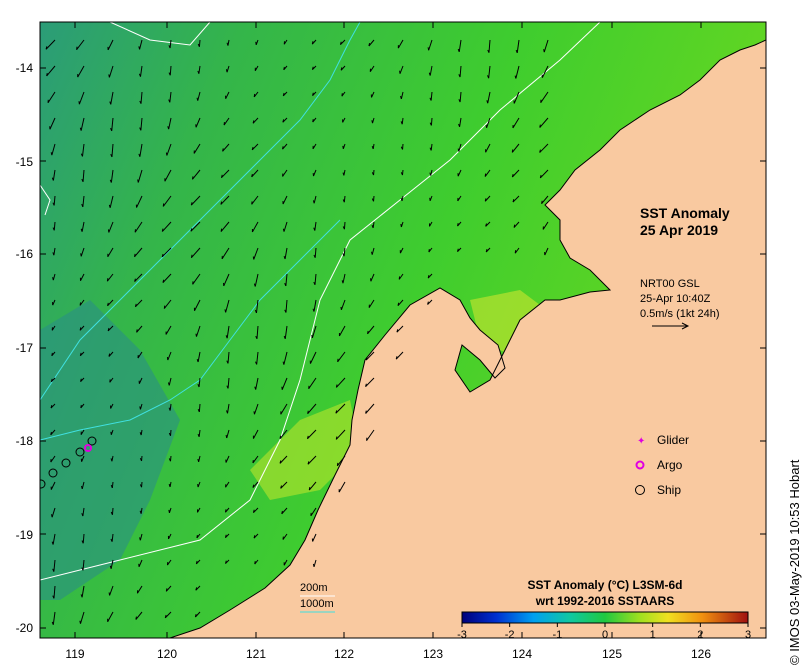 The image size is (809, 672). Describe the element at coordinates (45, 200) in the screenshot. I see `contour-offshore-west` at that location.